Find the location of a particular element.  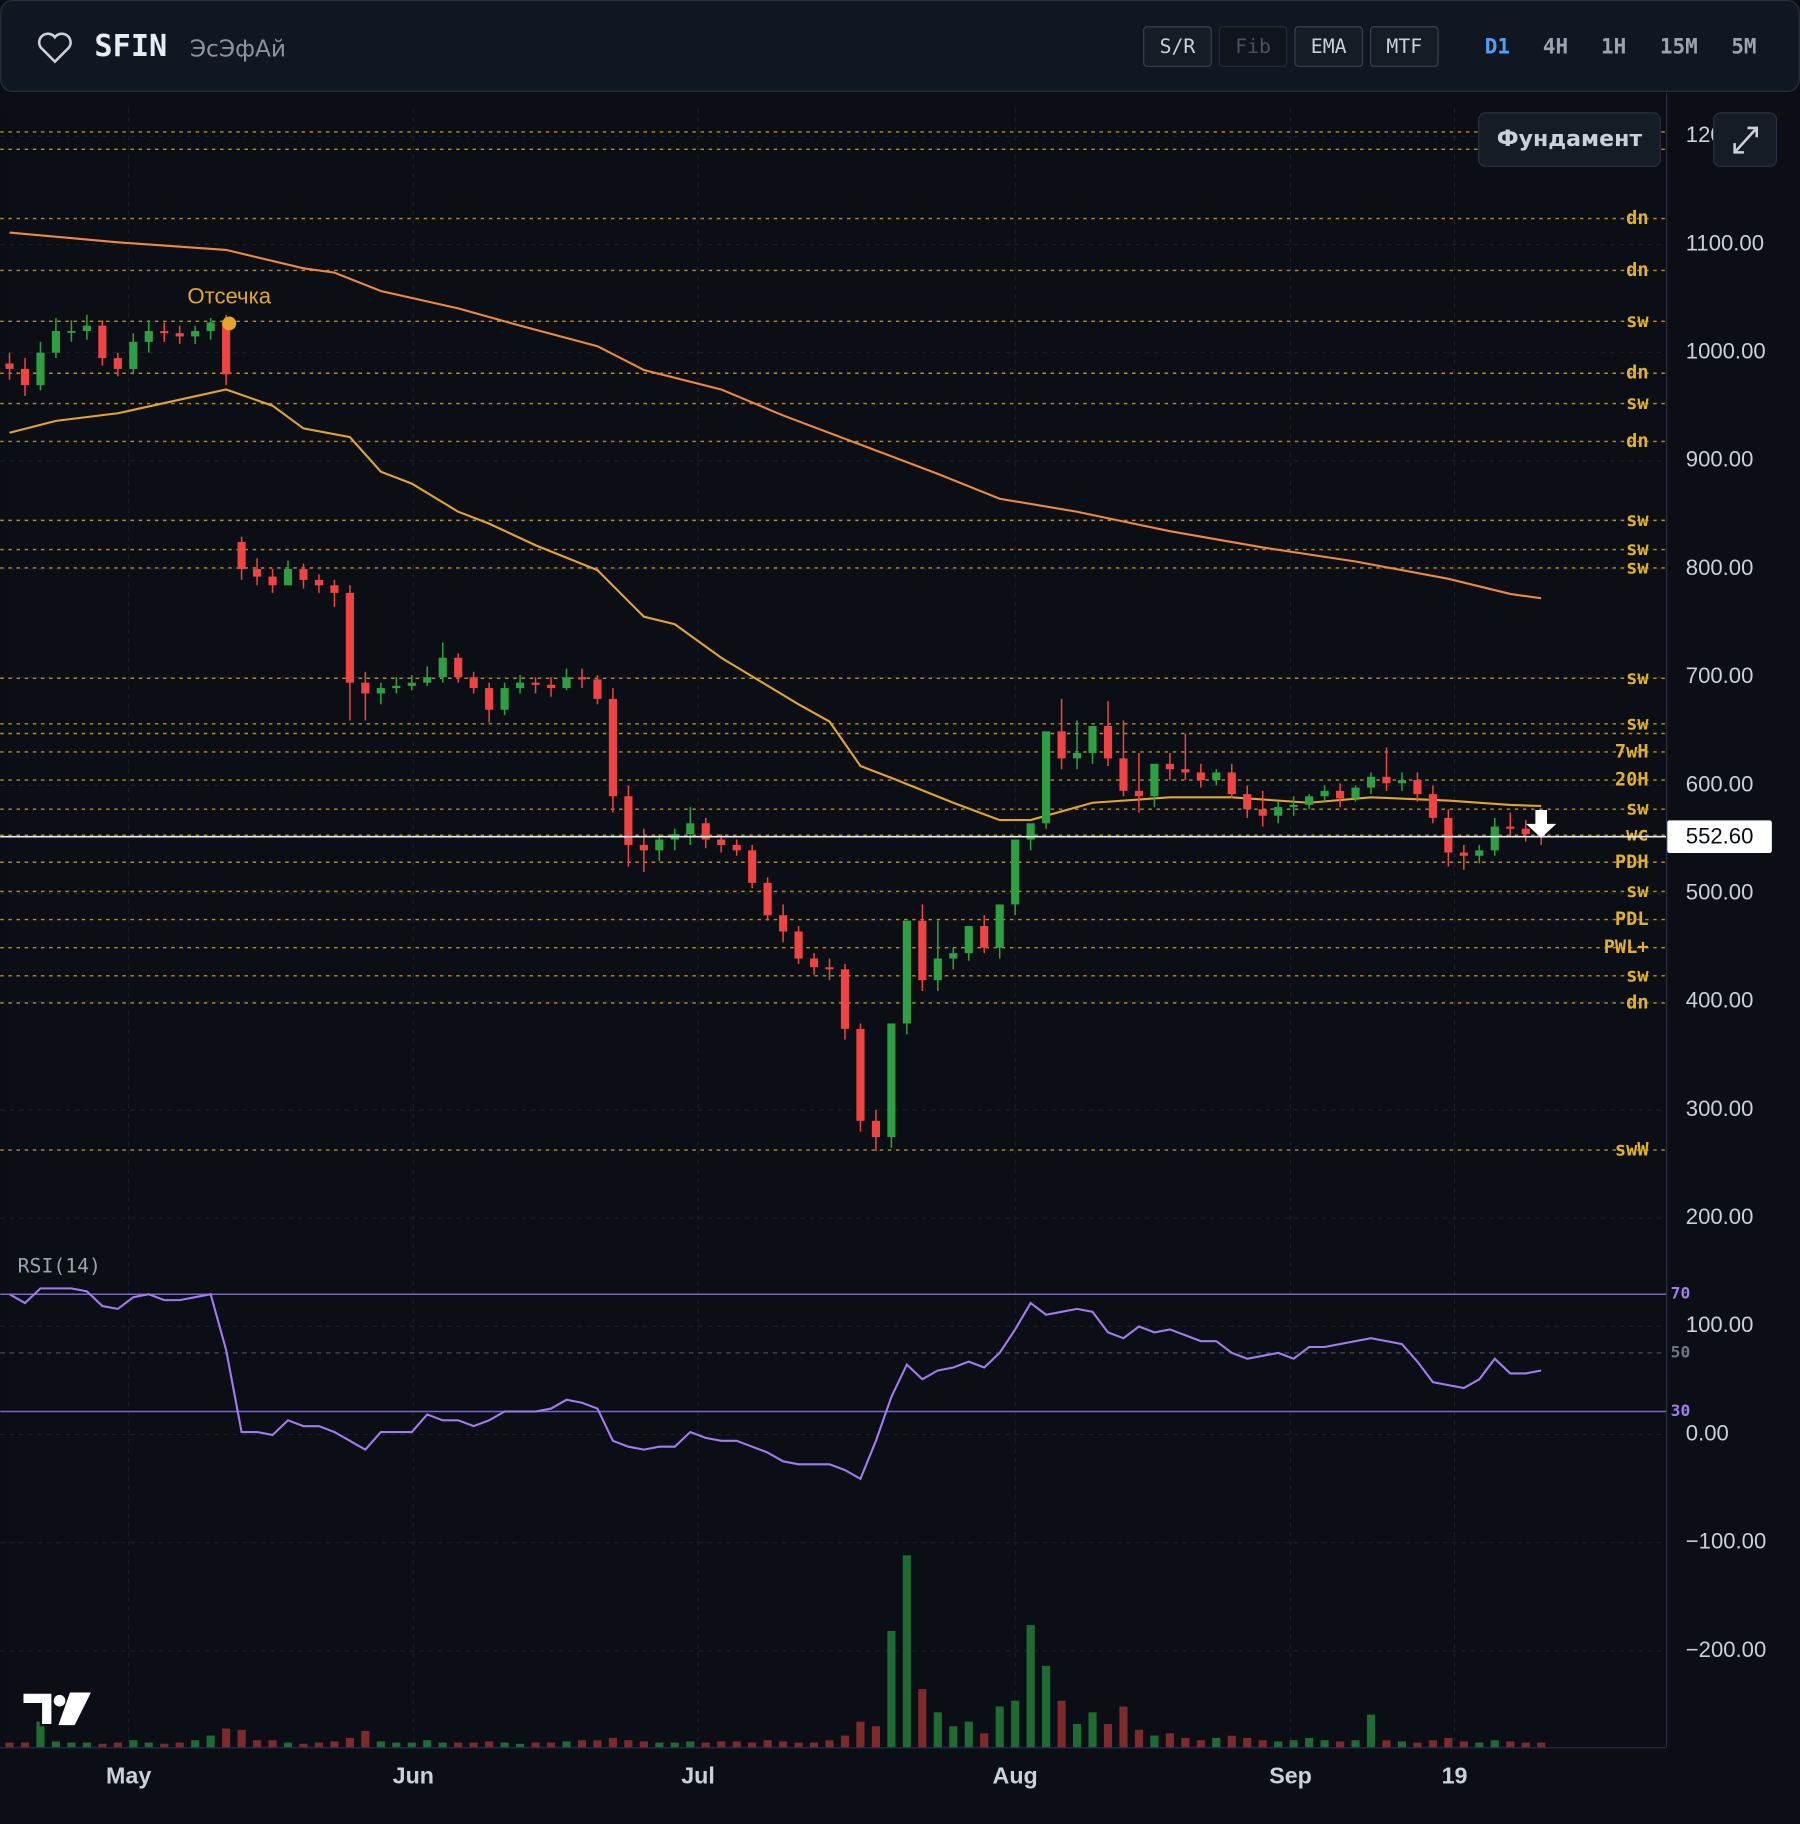

symbol: SFIN is located at coordinates (130, 46).